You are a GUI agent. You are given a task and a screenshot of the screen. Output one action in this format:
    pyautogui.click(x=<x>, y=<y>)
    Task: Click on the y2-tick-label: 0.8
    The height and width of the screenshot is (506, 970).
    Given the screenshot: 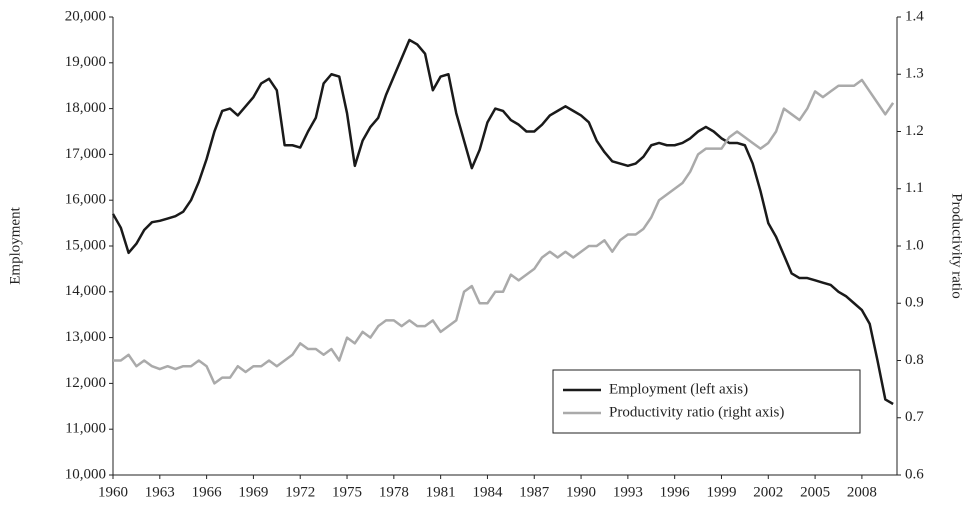 What is the action you would take?
    pyautogui.click(x=914, y=360)
    